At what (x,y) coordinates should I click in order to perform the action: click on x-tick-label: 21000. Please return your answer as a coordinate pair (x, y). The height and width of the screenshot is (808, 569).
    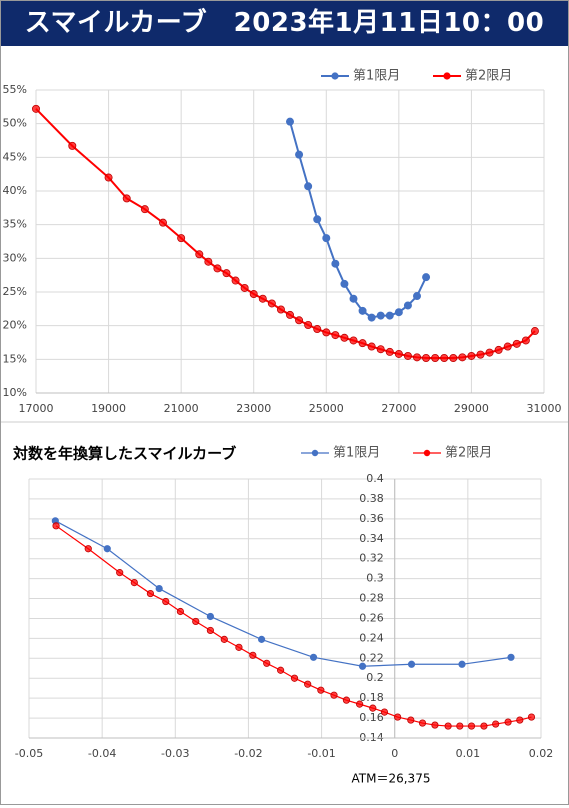
    Looking at the image, I should click on (181, 408).